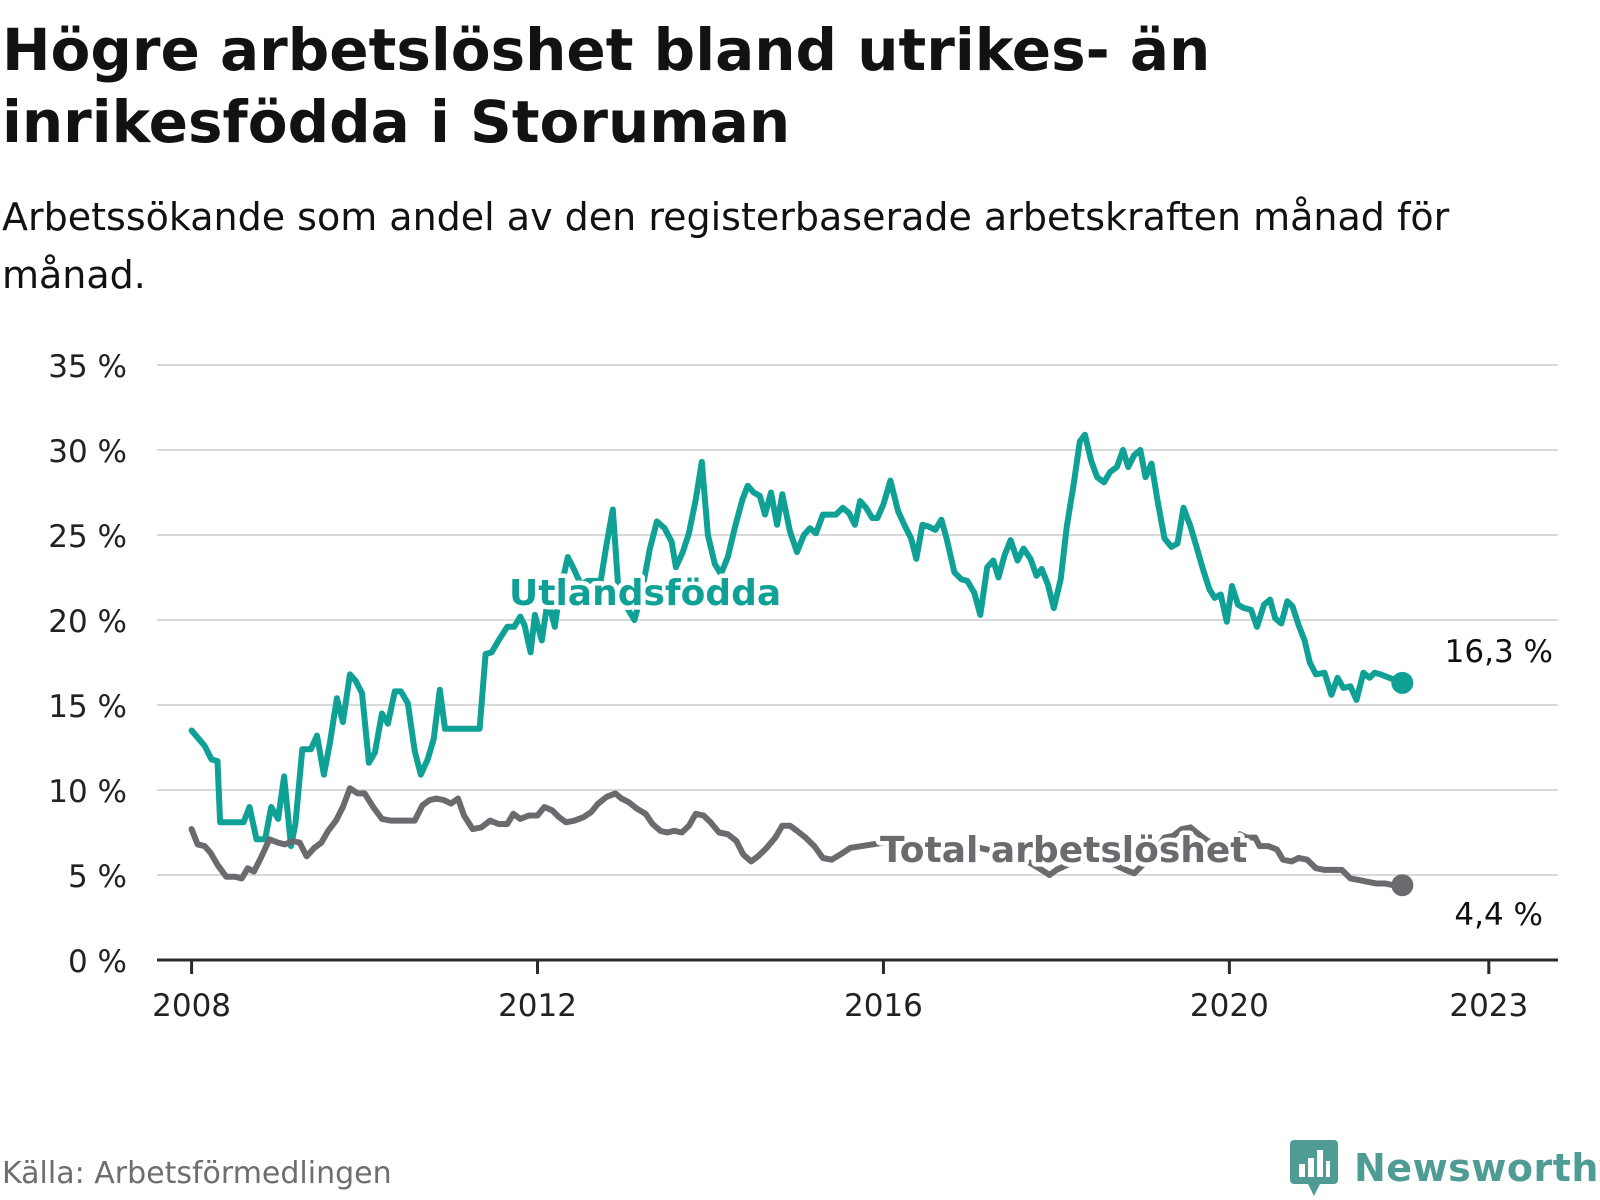 The width and height of the screenshot is (1600, 1200). I want to click on x-tick-label: 2016, so click(883, 1006).